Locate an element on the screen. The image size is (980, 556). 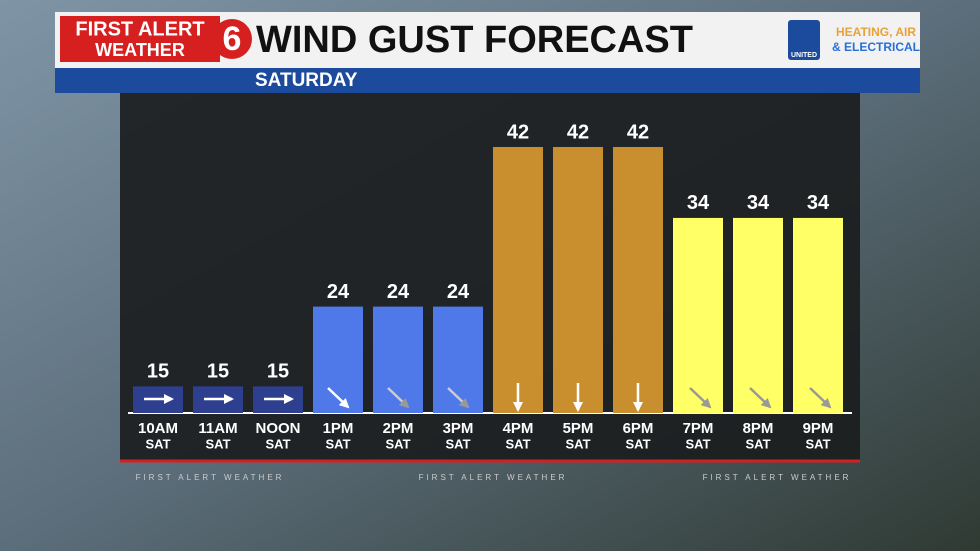
x-tick-label: 2PM is located at coordinates (398, 428).